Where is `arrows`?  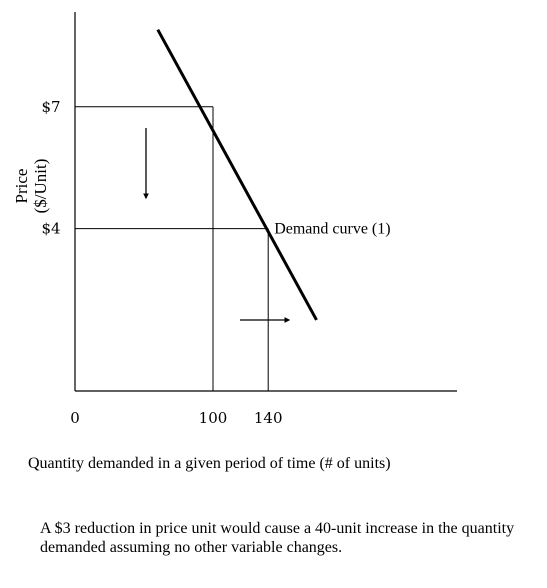
arrows is located at coordinates (217, 225).